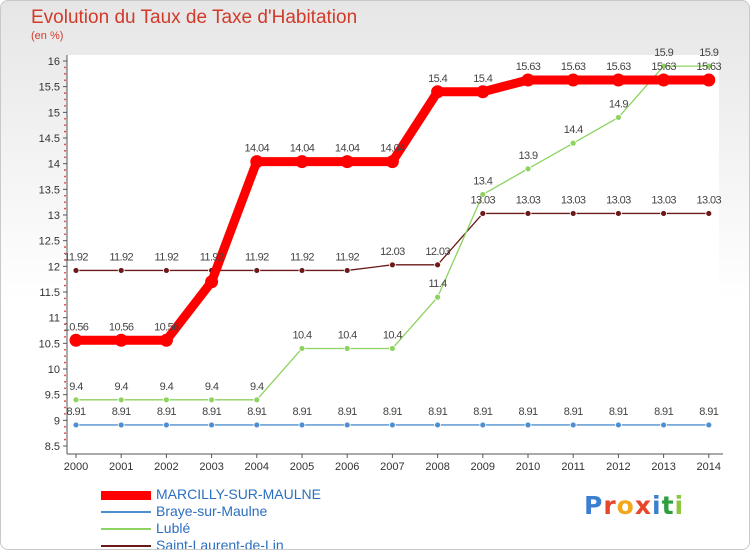 This screenshot has height=550, width=750. Describe the element at coordinates (573, 130) in the screenshot. I see `data-label: 14.4` at that location.